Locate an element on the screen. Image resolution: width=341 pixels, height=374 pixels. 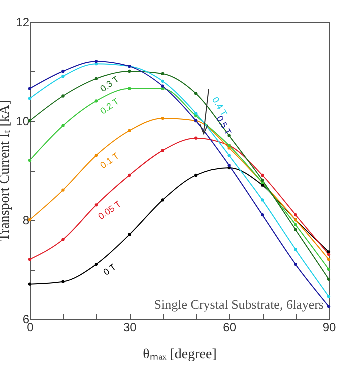
text: 0.05 T is located at coordinates (110, 210).